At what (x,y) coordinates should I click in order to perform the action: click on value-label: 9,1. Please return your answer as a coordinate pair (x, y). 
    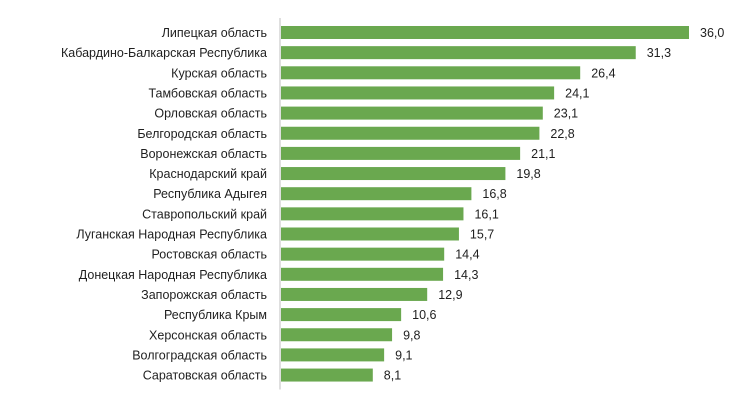
    Looking at the image, I should click on (403, 355).